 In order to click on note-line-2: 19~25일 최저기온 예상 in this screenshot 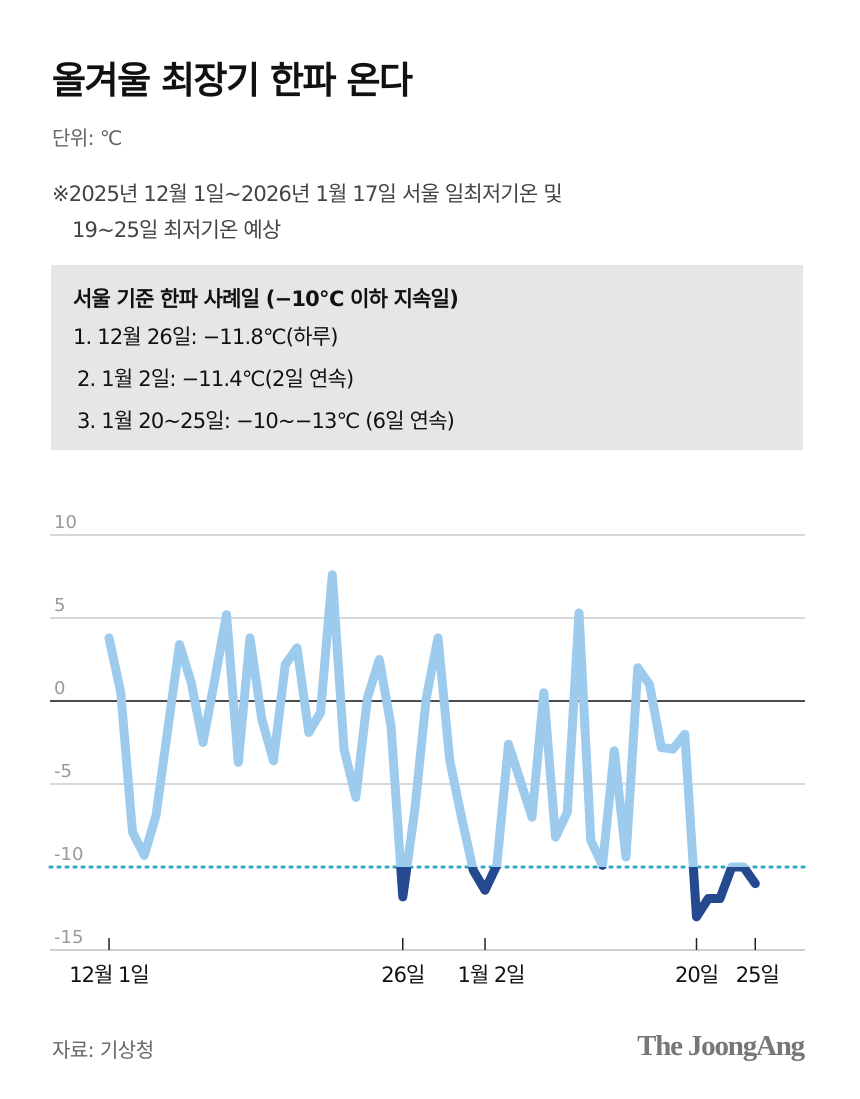, I will do `click(176, 230)`.